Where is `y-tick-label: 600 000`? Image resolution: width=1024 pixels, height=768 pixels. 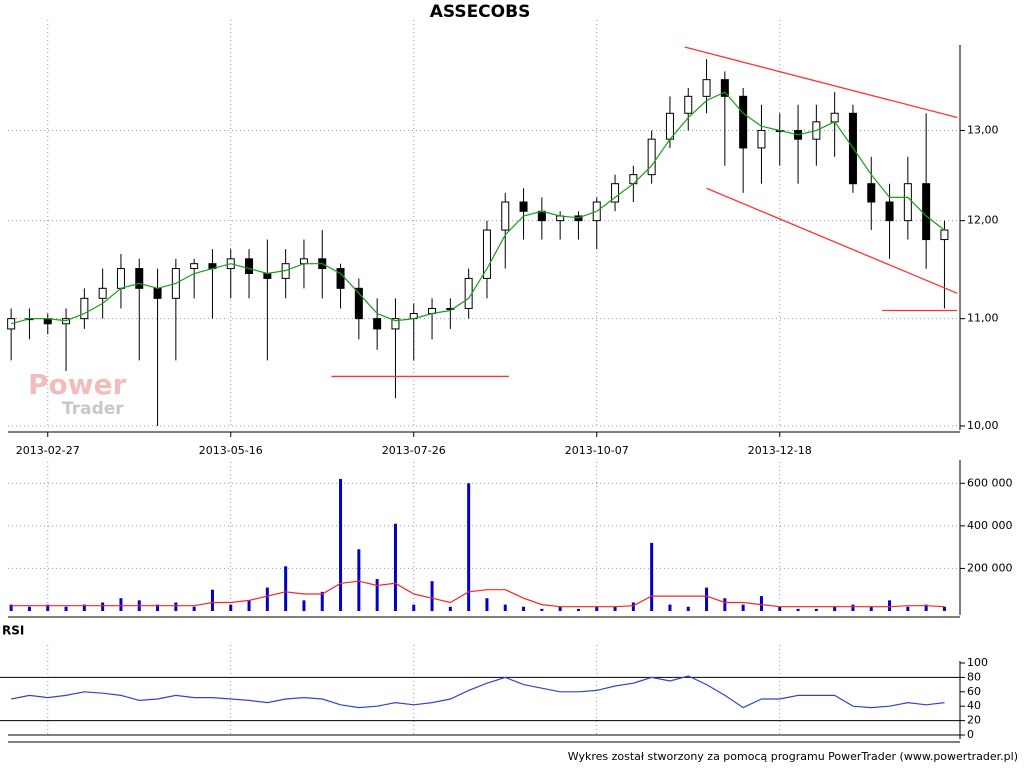
y-tick-label: 600 000 is located at coordinates (990, 482).